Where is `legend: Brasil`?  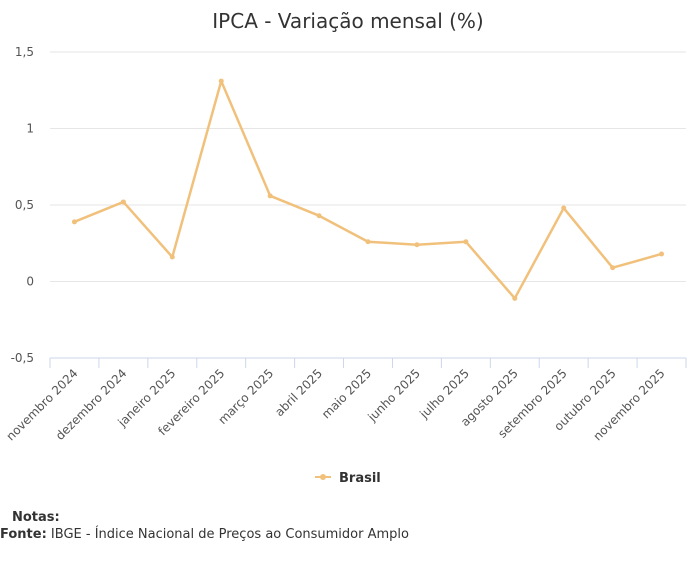
legend: Brasil is located at coordinates (348, 478).